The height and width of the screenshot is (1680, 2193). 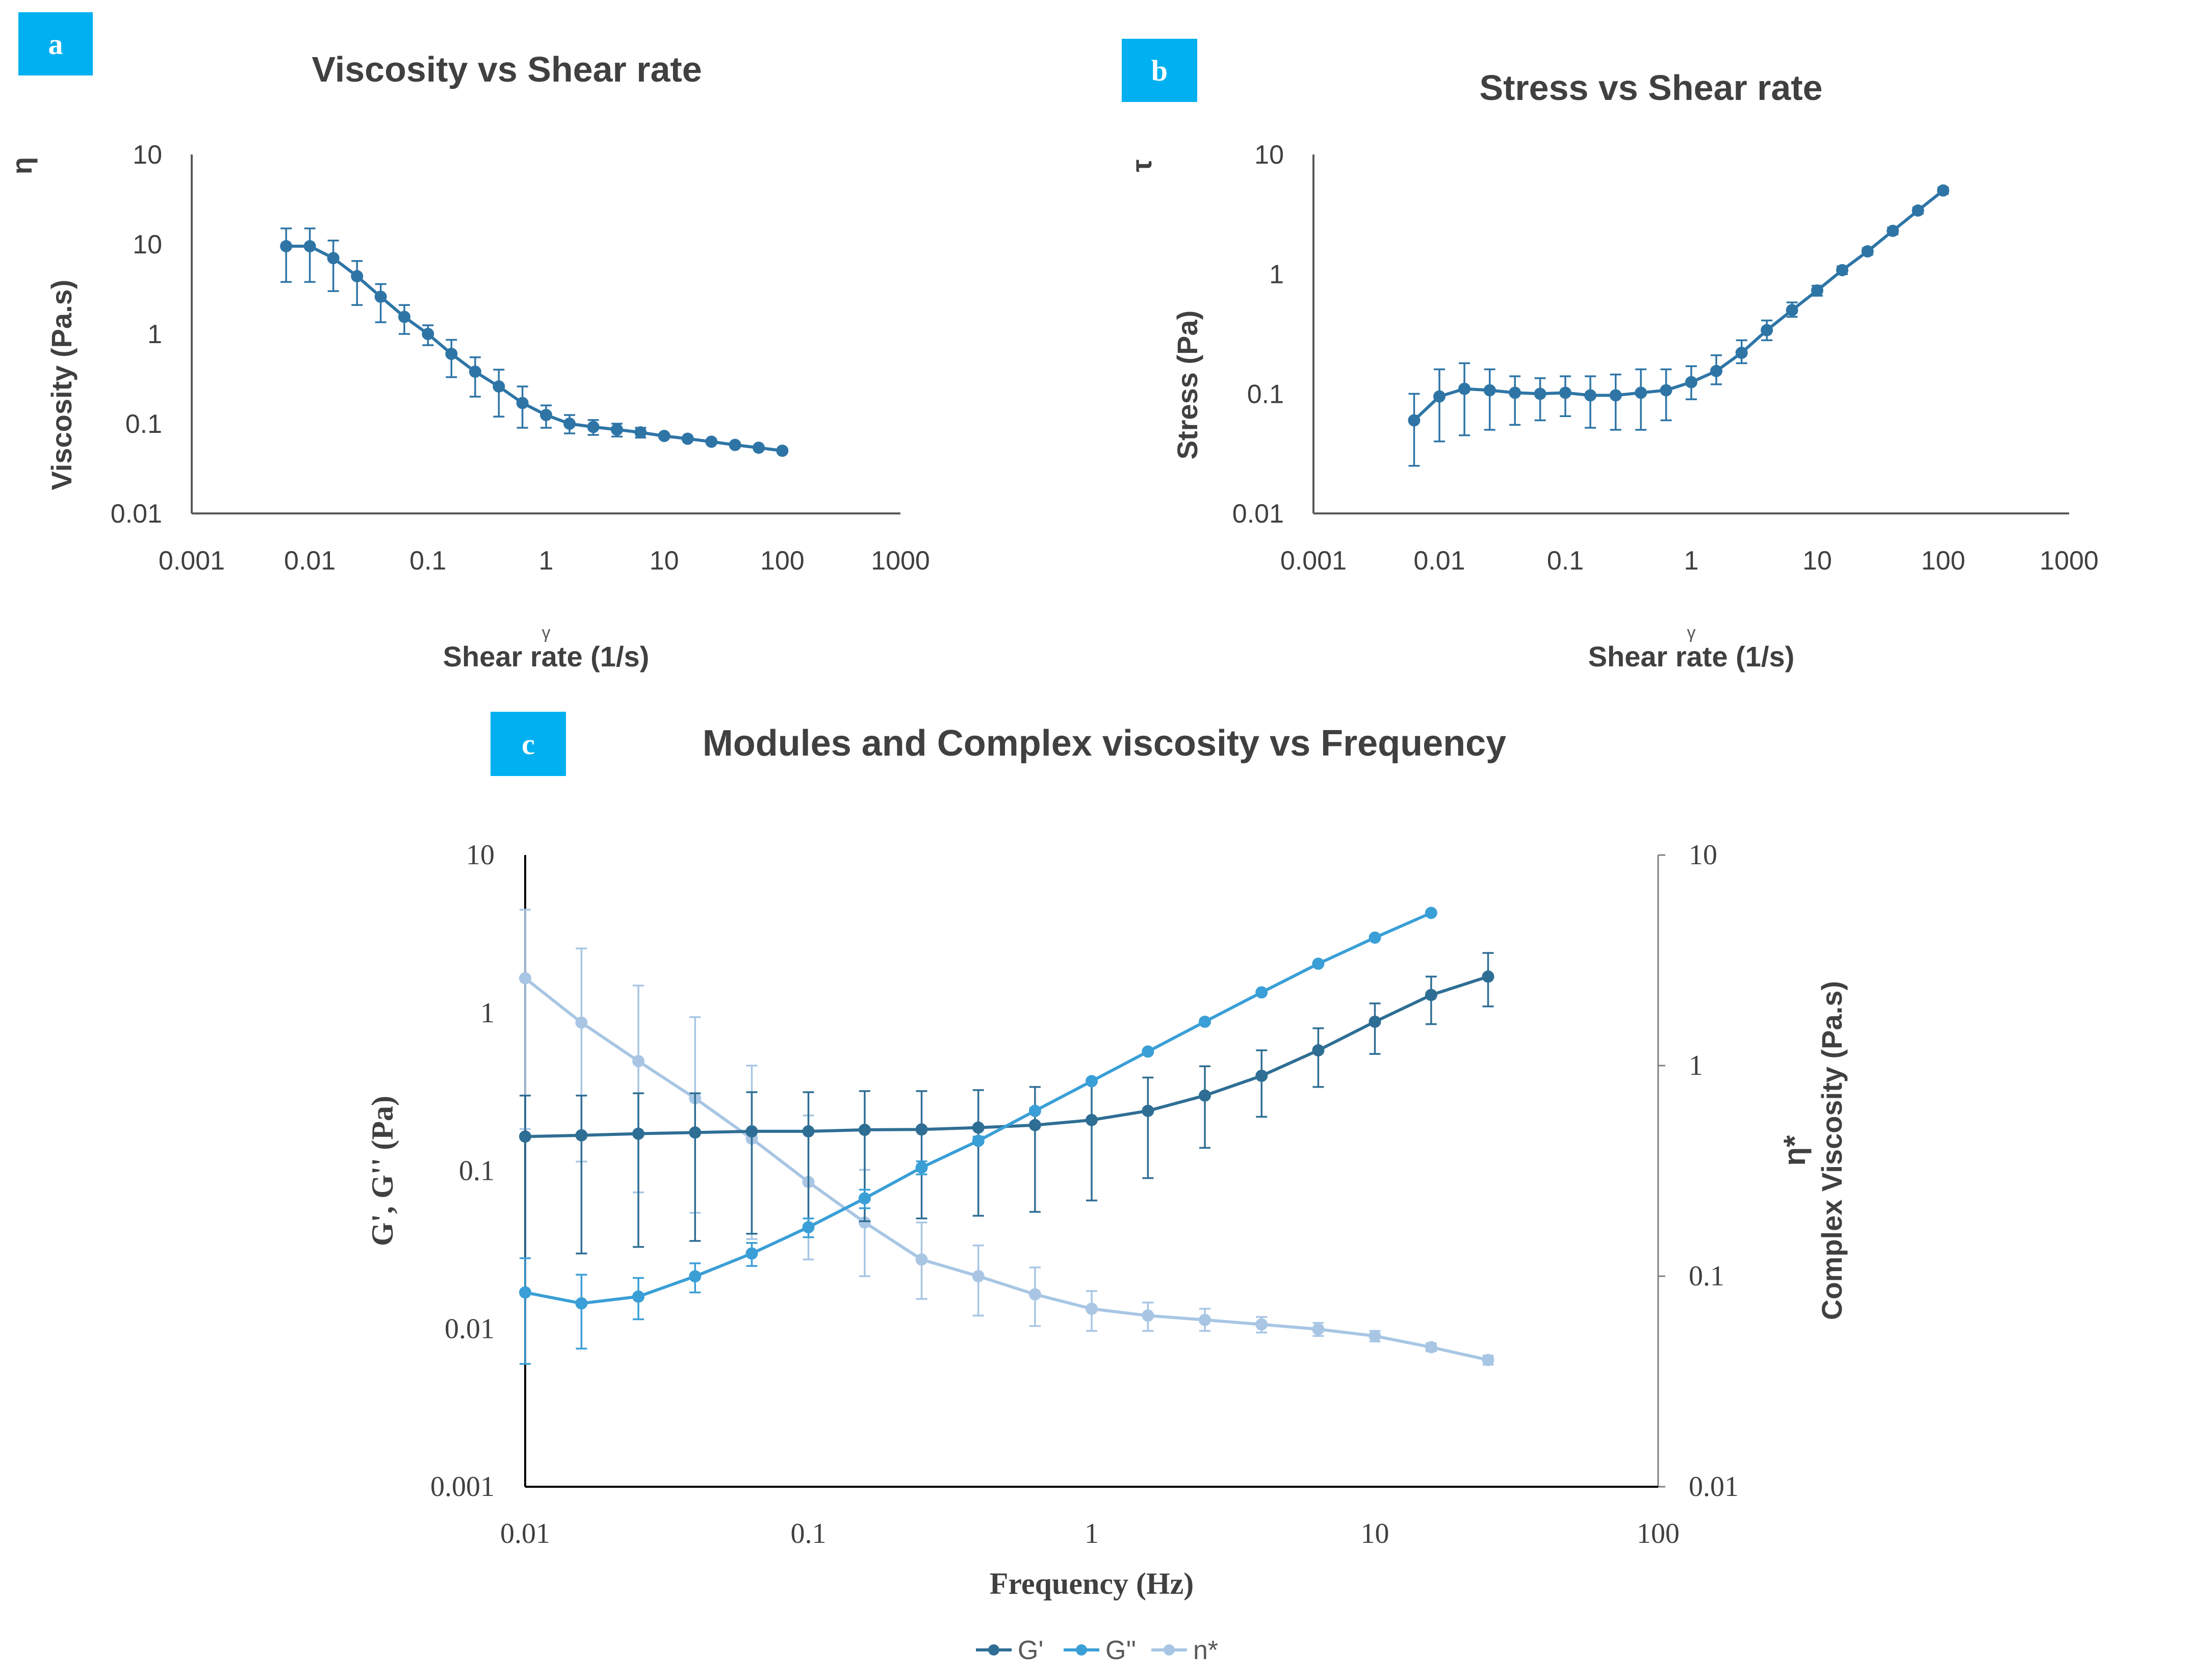 What do you see at coordinates (1169, 1650) in the screenshot?
I see `legend-marker-eta` at bounding box center [1169, 1650].